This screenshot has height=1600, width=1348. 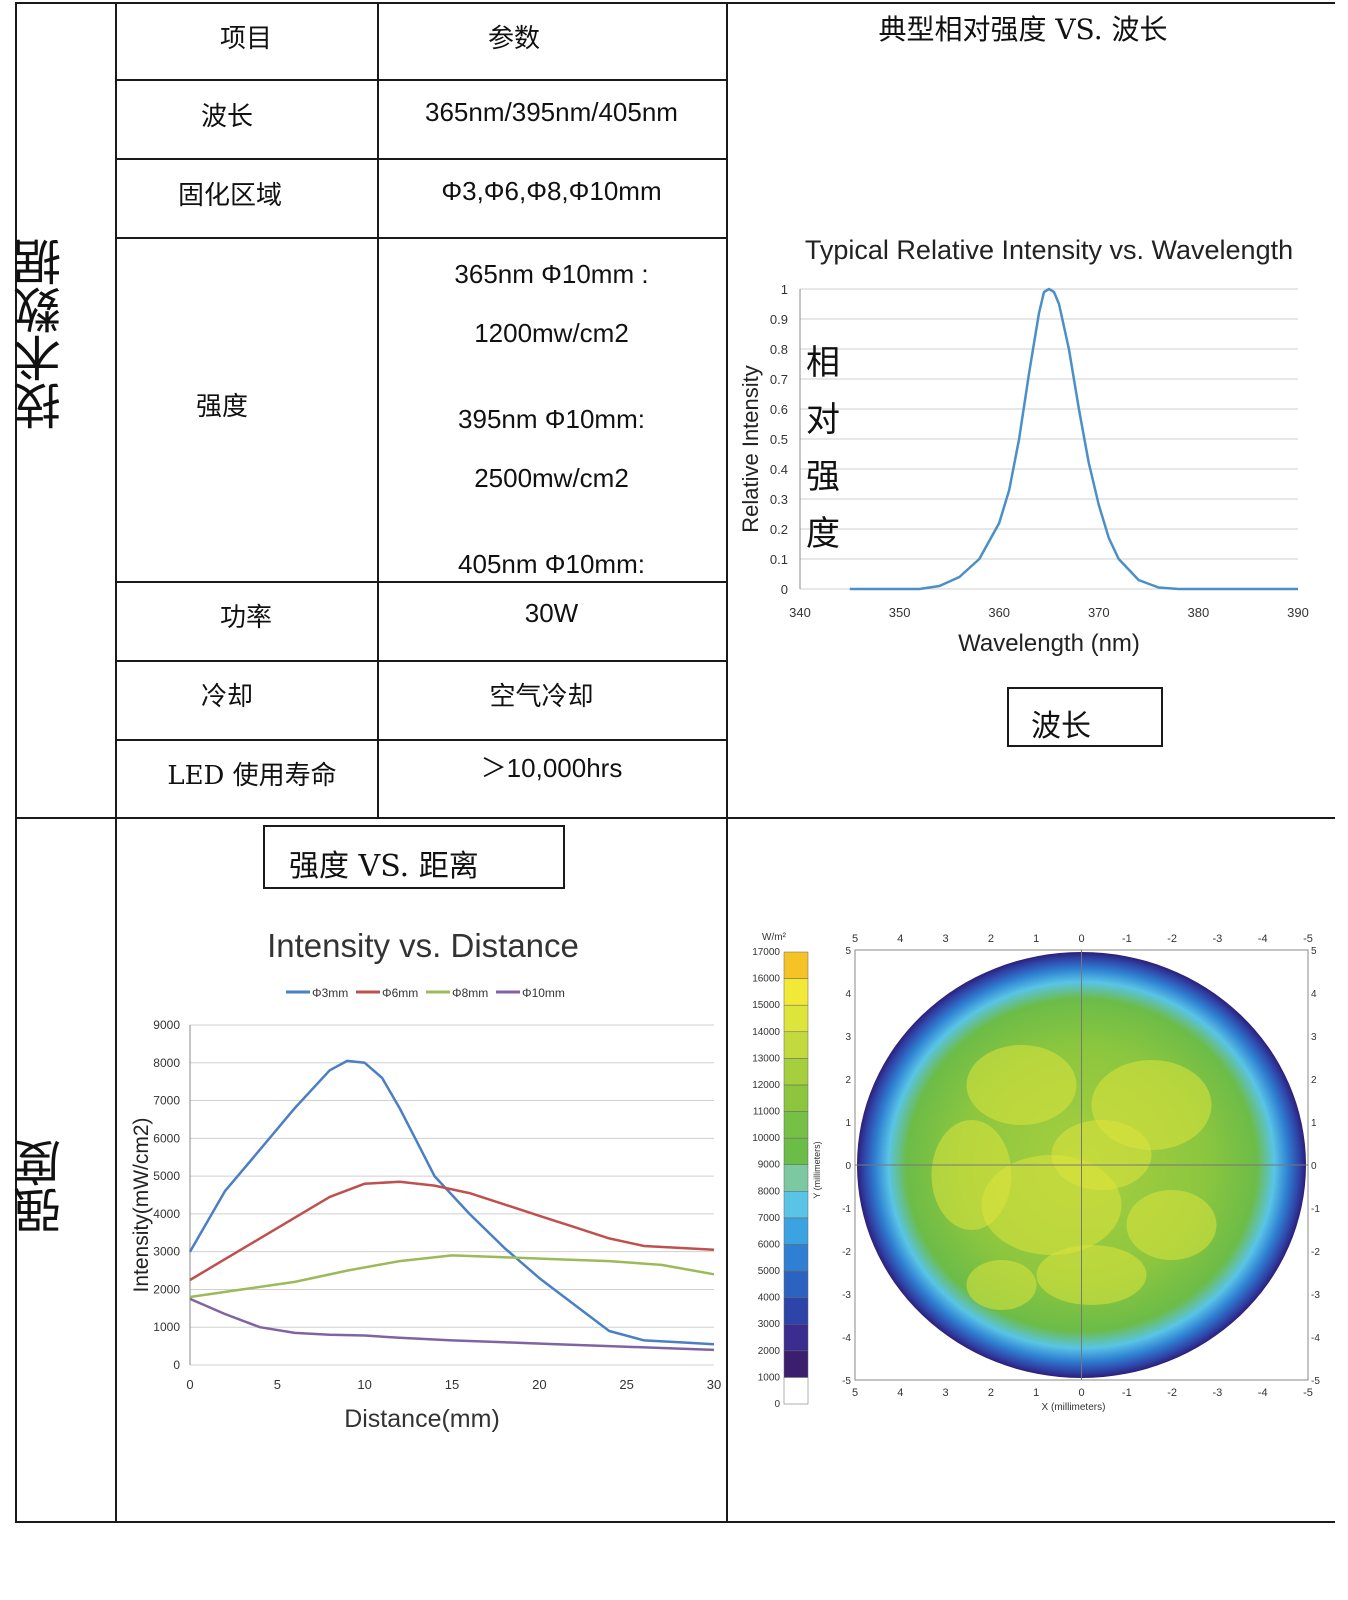 What do you see at coordinates (769, 1271) in the screenshot?
I see `colorbar-tick-label: 5000` at bounding box center [769, 1271].